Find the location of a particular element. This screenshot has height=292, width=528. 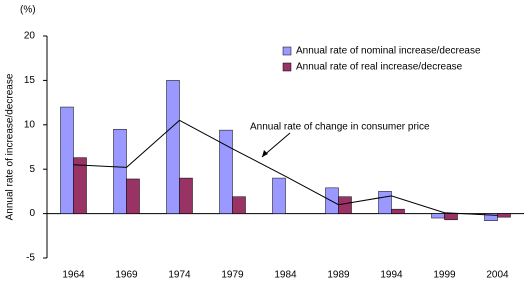

x-tick-label: 1969 is located at coordinates (126, 275).